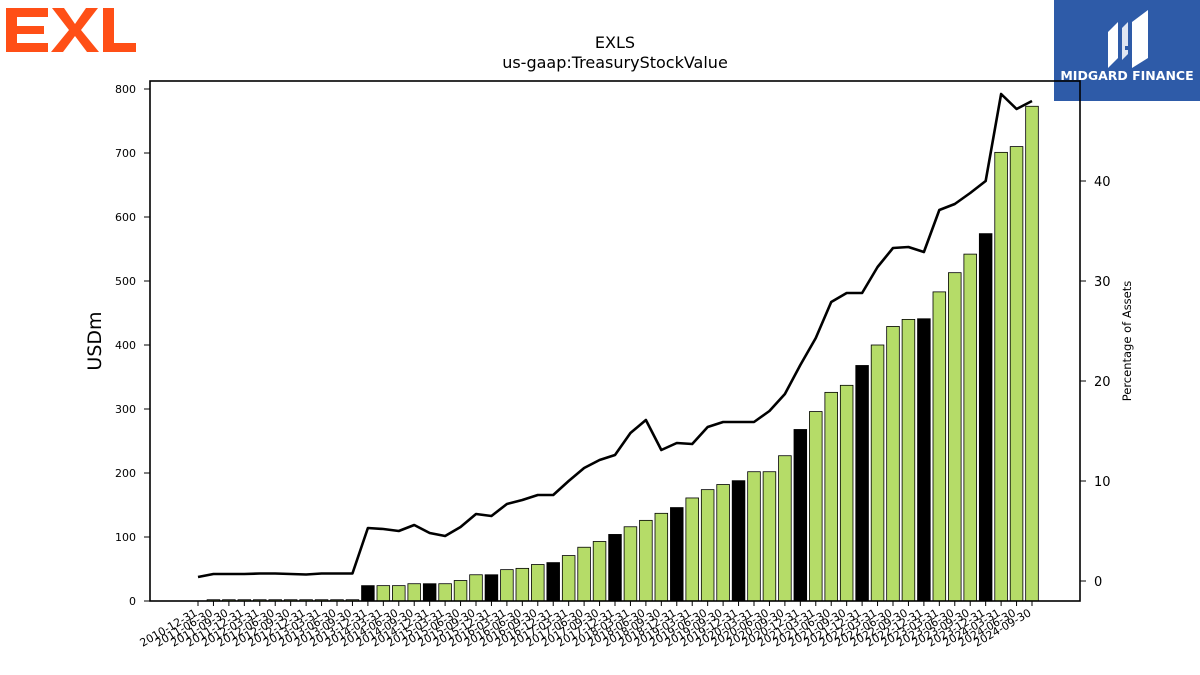  Describe the element at coordinates (125, 537) in the screenshot. I see `y-tick-label: 100` at that location.